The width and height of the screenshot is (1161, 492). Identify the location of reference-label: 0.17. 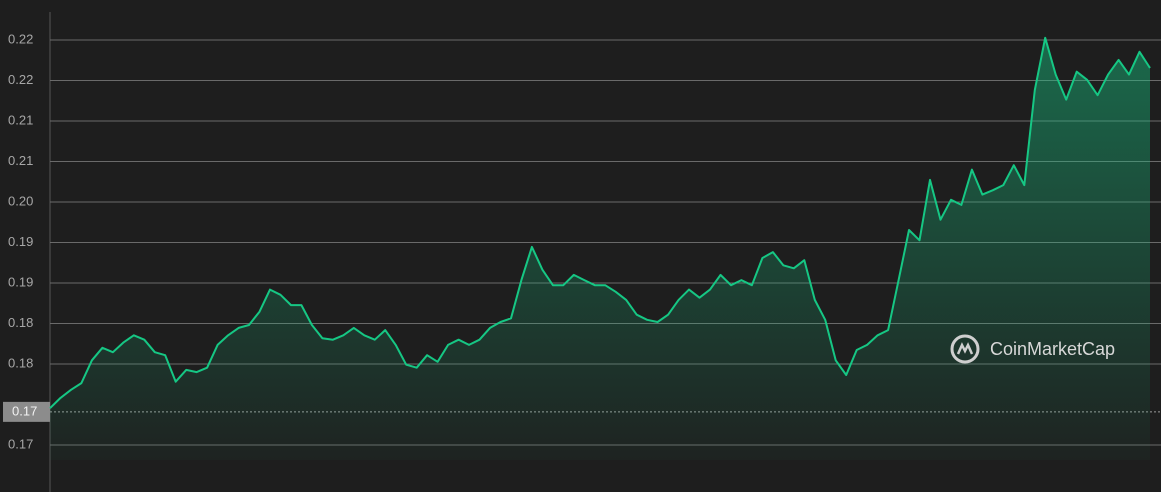
(24, 410).